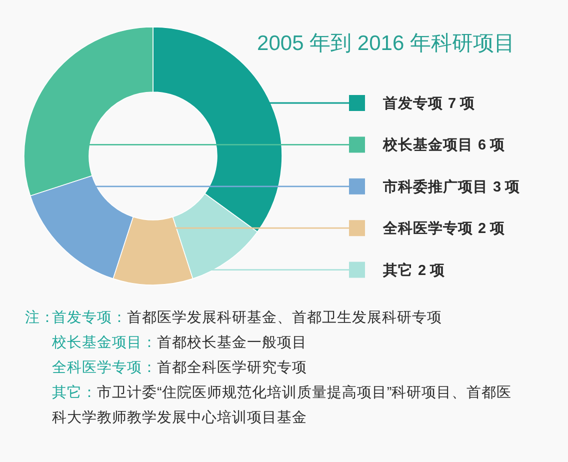 This screenshot has height=462, width=568. Describe the element at coordinates (180, 368) in the screenshot. I see `text: 全科医学专项：首都全科医学研究专项` at that location.